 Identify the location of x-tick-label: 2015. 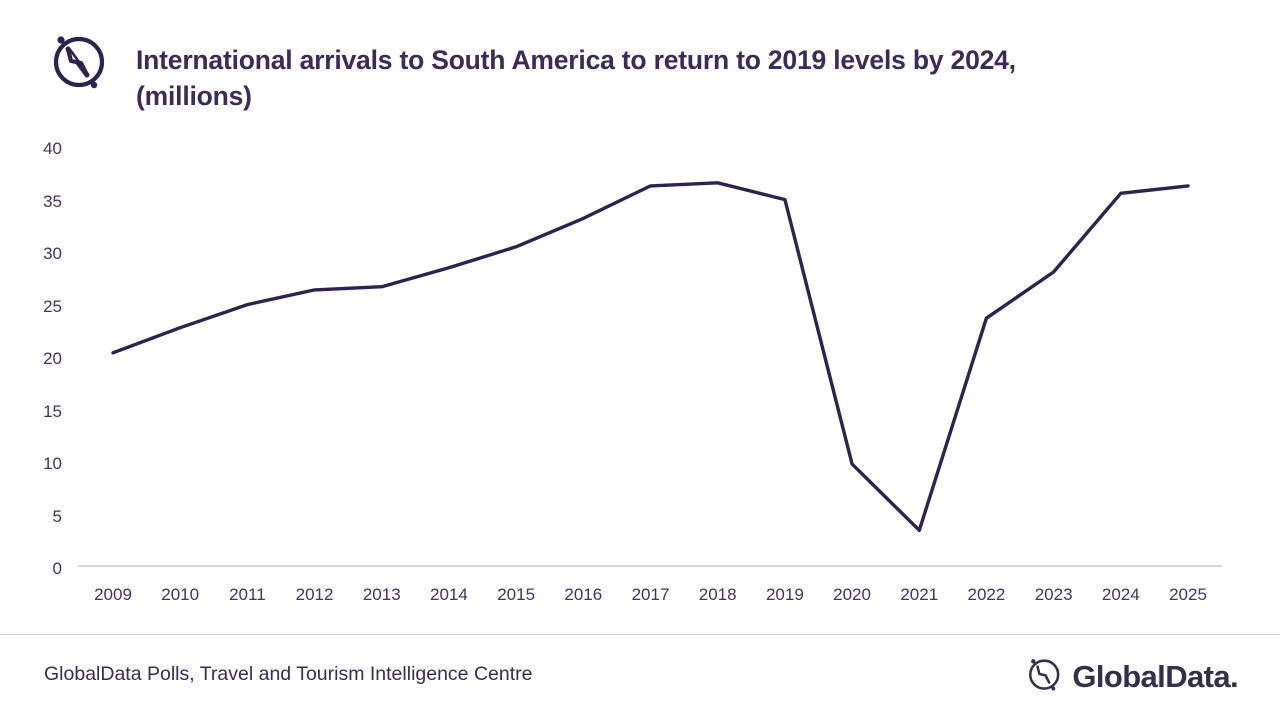
(516, 594).